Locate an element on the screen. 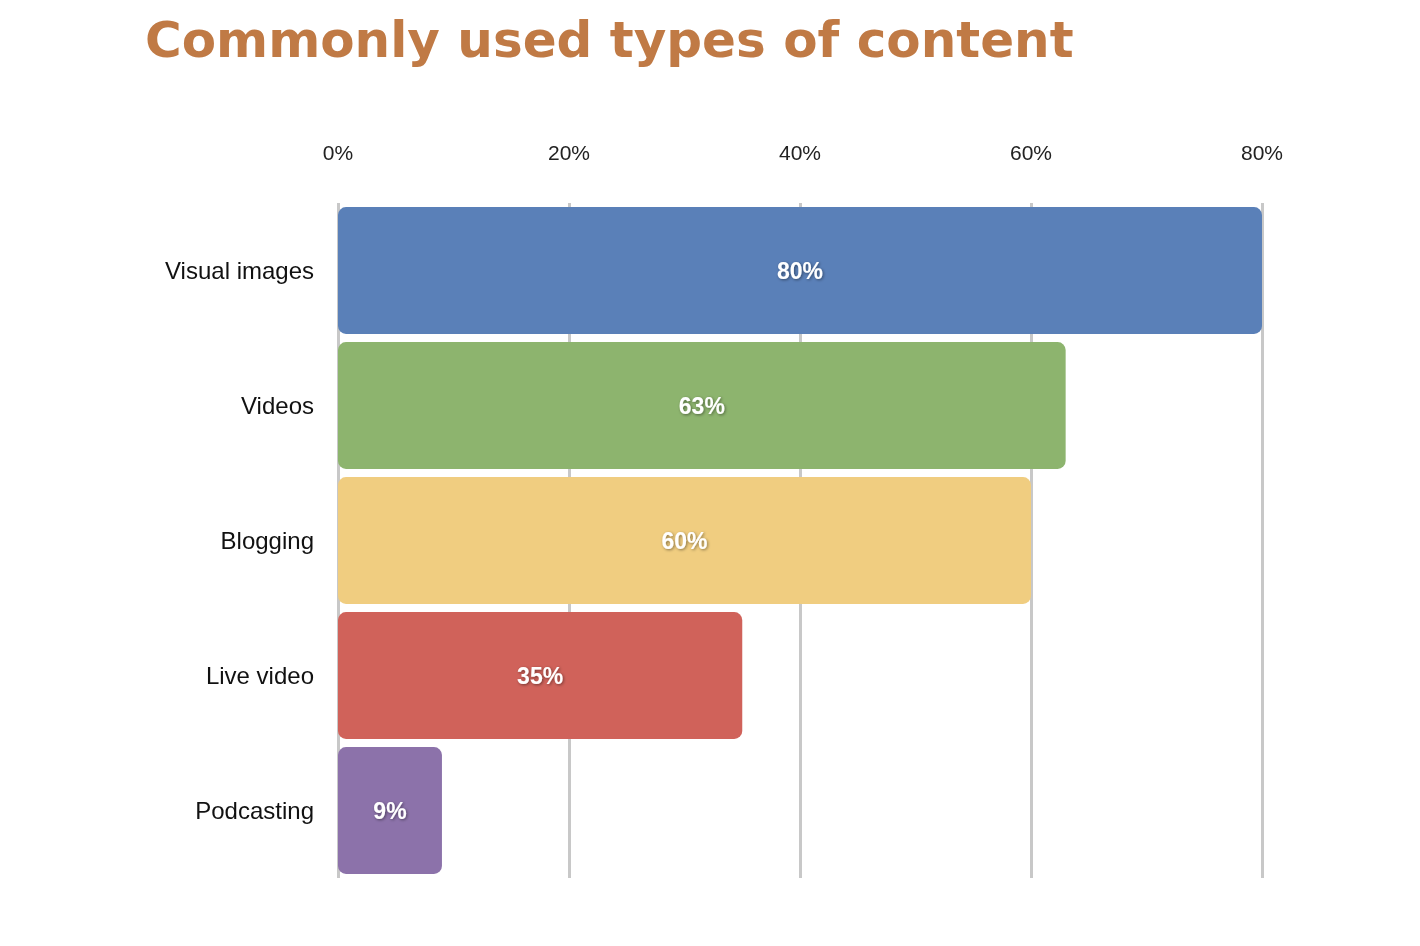 This screenshot has width=1420, height=946. data-label: 35% is located at coordinates (540, 675).